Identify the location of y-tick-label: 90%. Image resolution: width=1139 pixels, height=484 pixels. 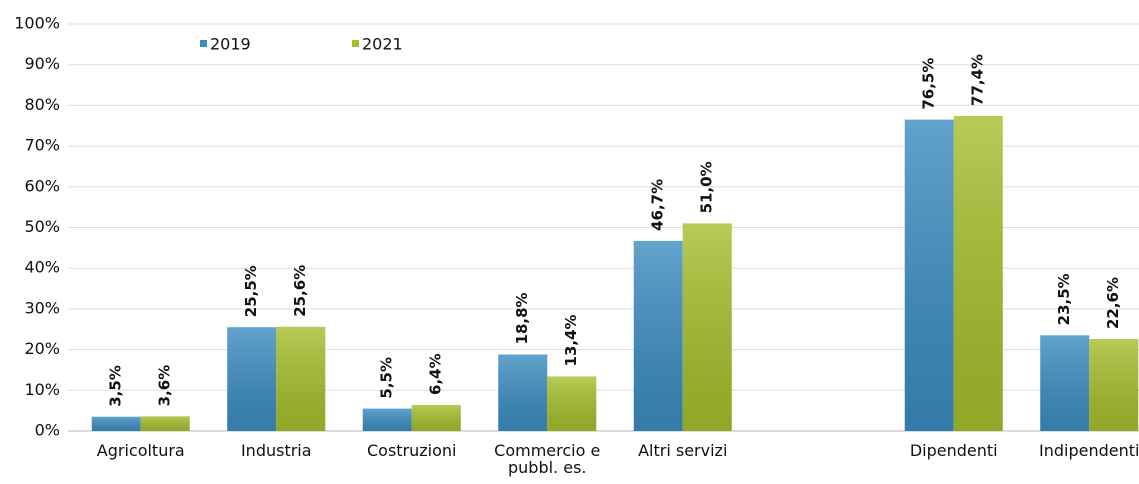
(42, 63).